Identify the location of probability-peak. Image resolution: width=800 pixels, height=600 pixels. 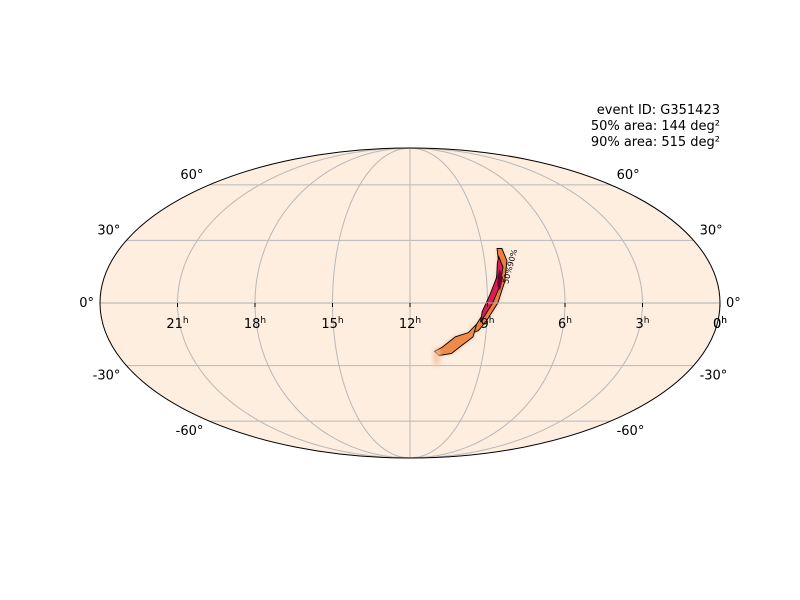
(500, 280).